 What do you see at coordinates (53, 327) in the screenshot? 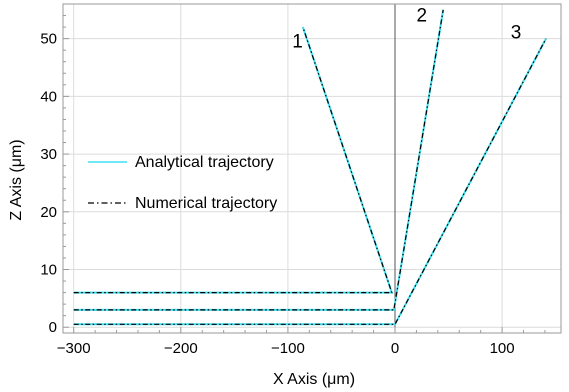
I see `y-tick-label: 0` at bounding box center [53, 327].